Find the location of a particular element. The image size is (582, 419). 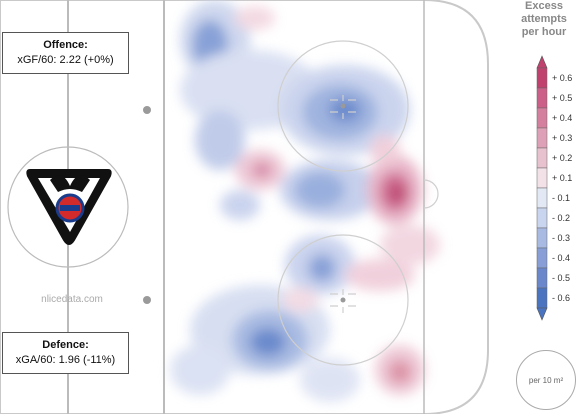

colorbar-top-arrow is located at coordinates (542, 62).